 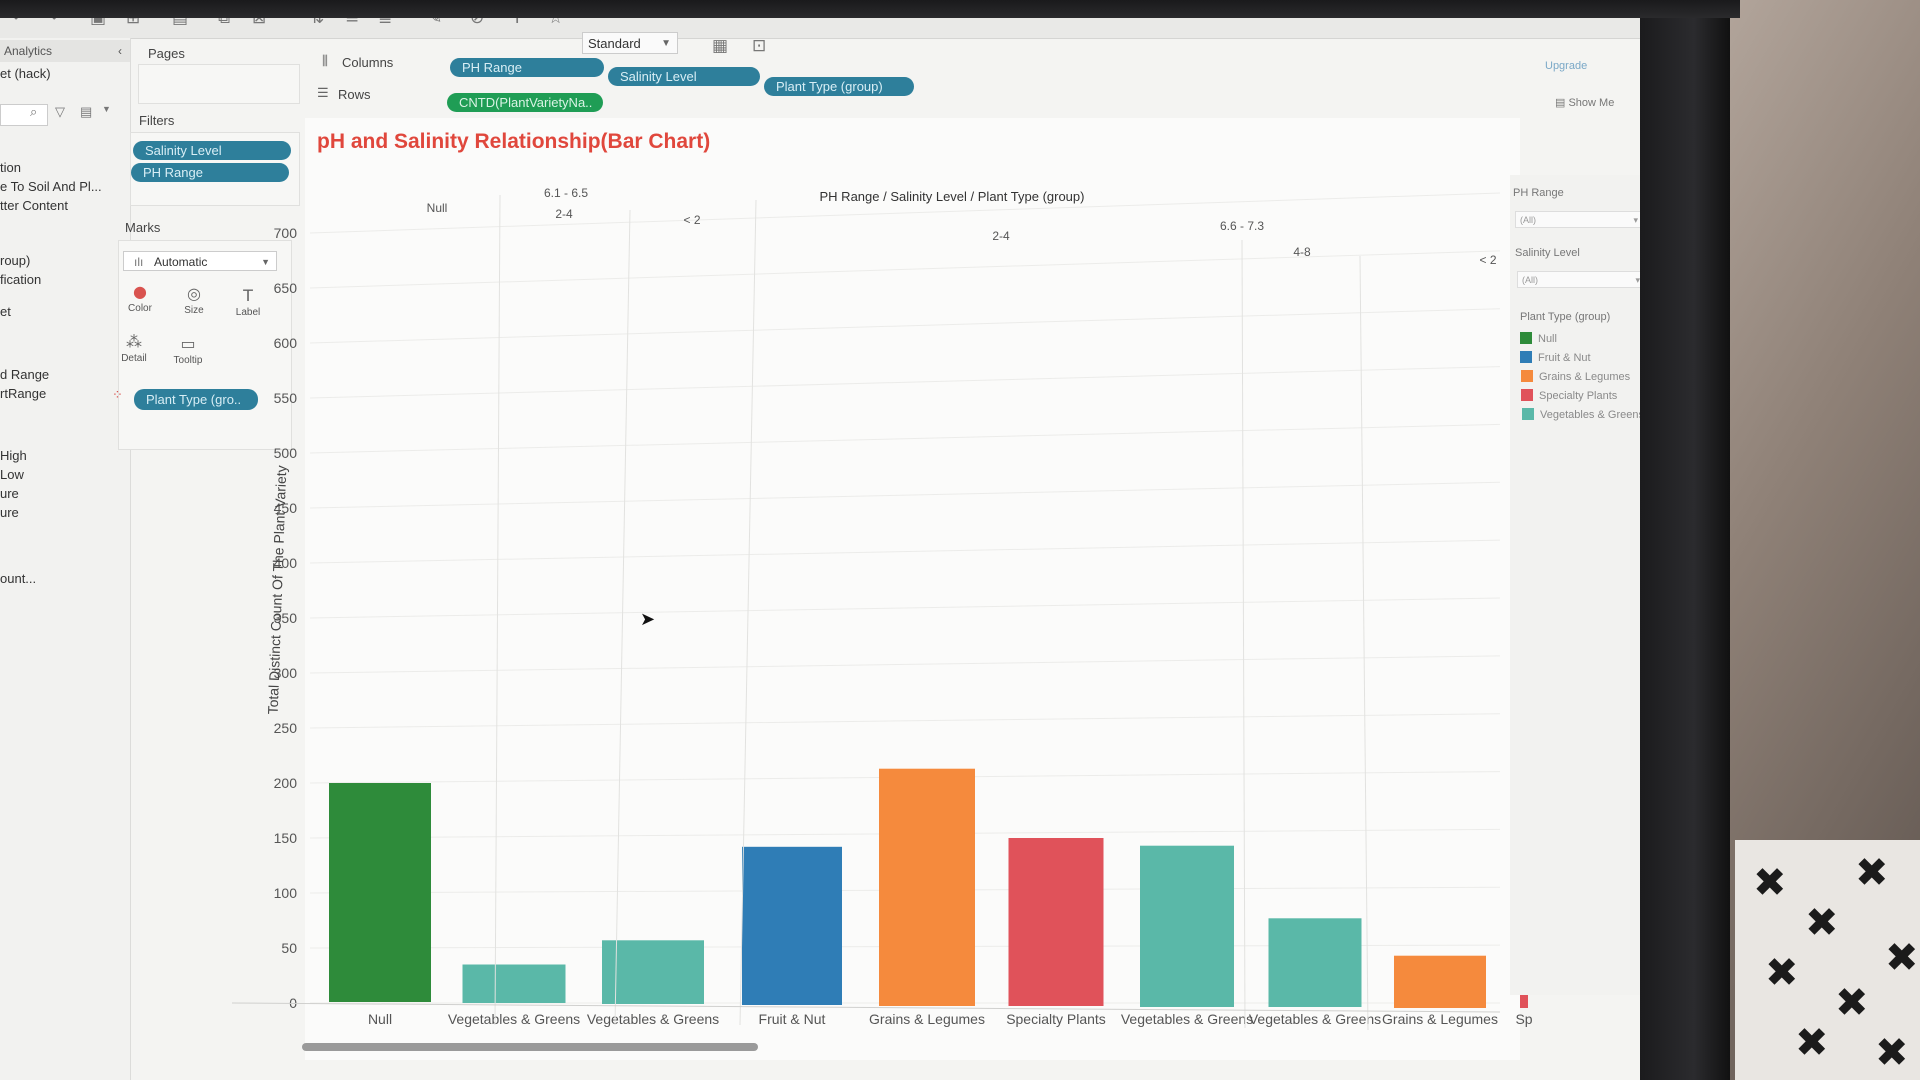 I want to click on mark-type-value: Automatic, so click(x=181, y=262).